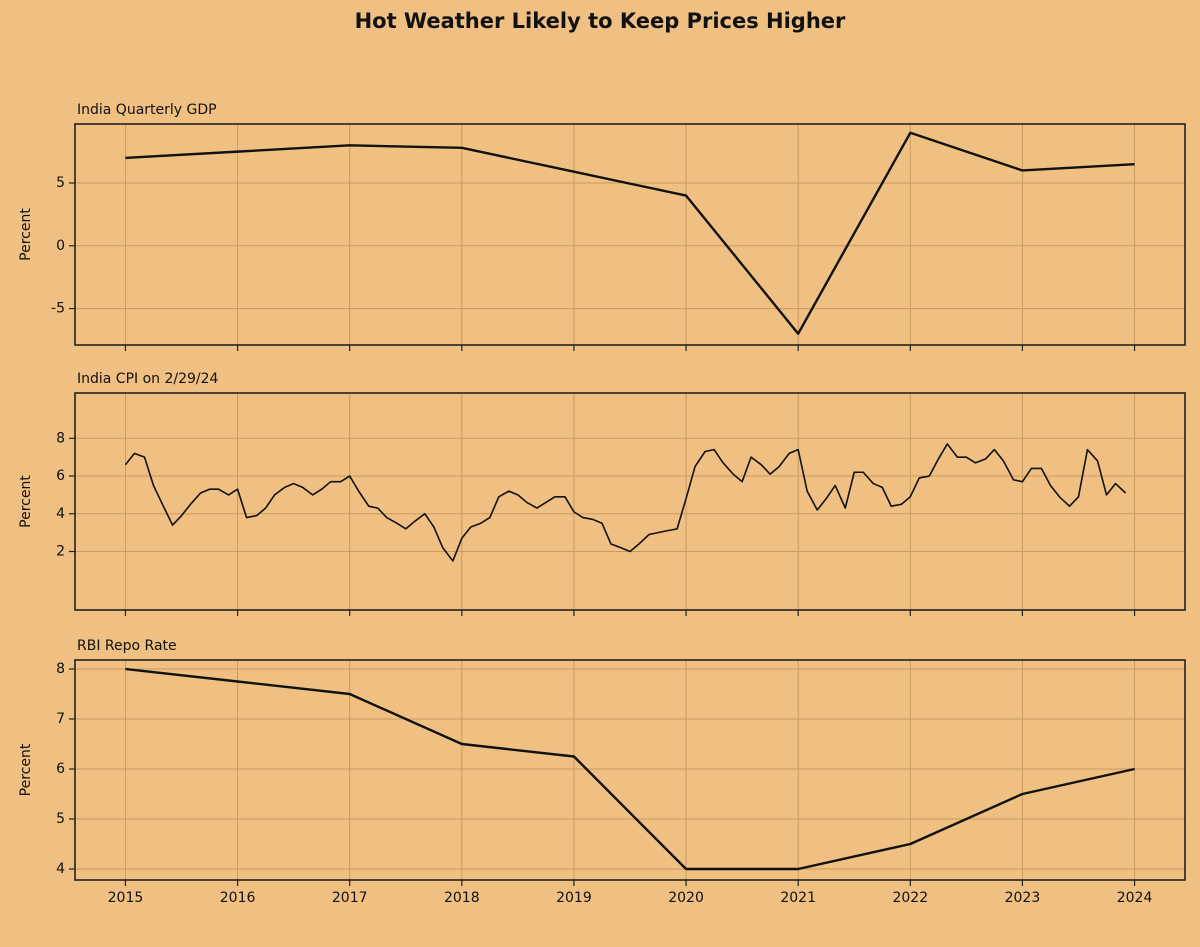 Image resolution: width=1200 pixels, height=947 pixels. Describe the element at coordinates (147, 110) in the screenshot. I see `panel-title: India Quarterly GDP` at that location.